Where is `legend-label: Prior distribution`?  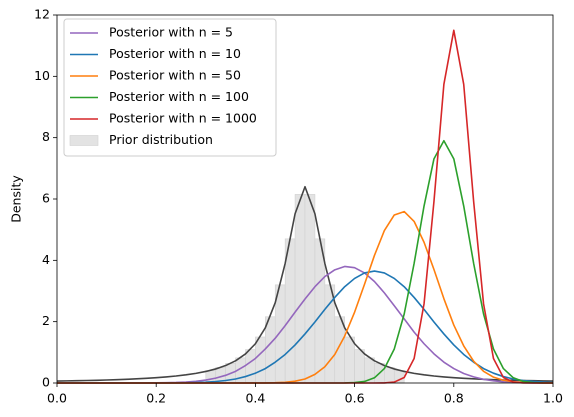
legend-label: Prior distribution is located at coordinates (161, 139).